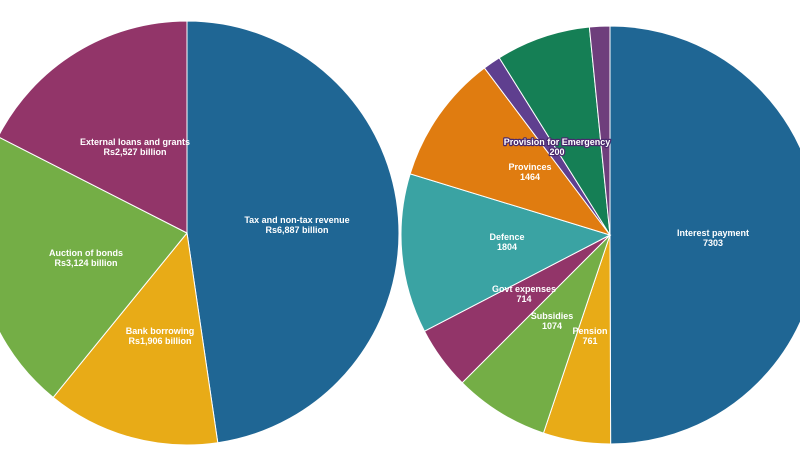 Image resolution: width=800 pixels, height=450 pixels. I want to click on pie-slice-bank-borrowing, so click(135, 338).